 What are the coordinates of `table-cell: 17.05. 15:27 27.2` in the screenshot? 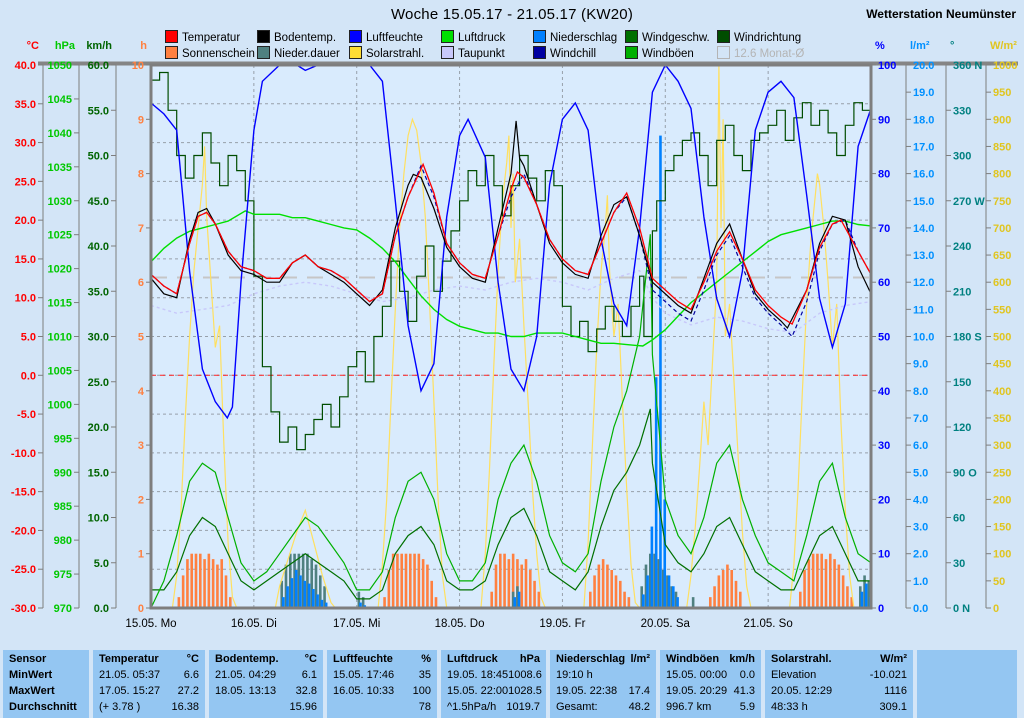 It's located at (149, 691).